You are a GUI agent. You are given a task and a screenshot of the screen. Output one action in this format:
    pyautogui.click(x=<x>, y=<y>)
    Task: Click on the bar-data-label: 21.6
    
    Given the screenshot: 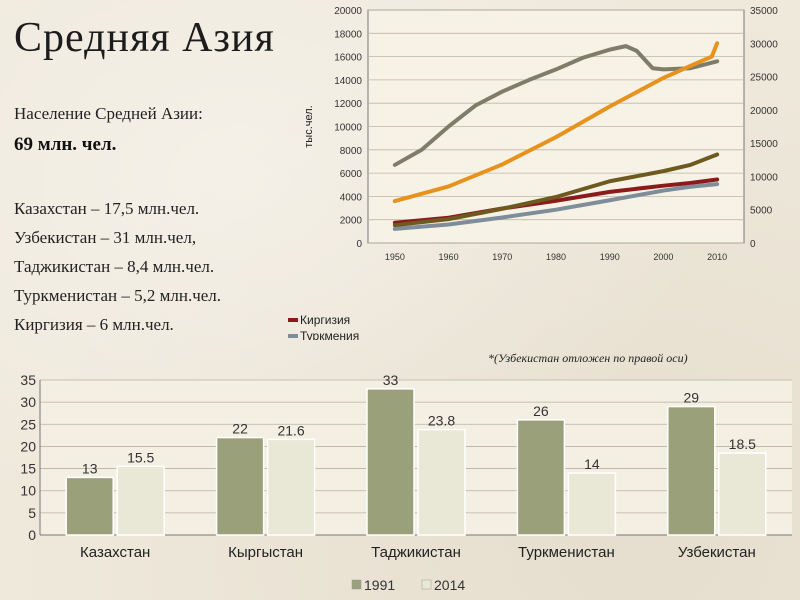 What is the action you would take?
    pyautogui.click(x=290, y=430)
    